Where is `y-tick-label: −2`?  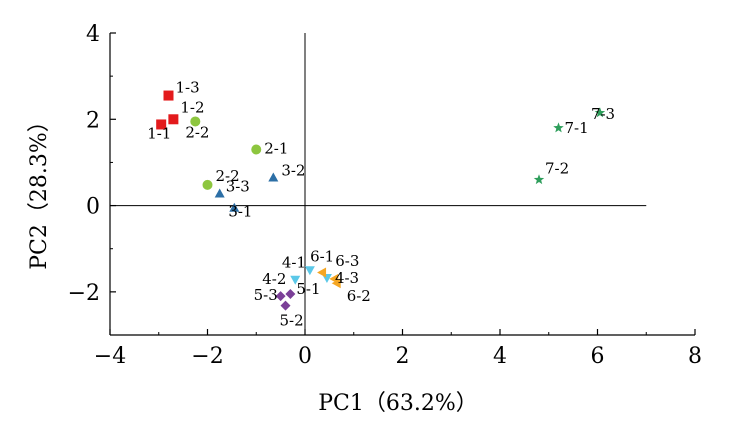
y-tick-label: −2 is located at coordinates (84, 293).